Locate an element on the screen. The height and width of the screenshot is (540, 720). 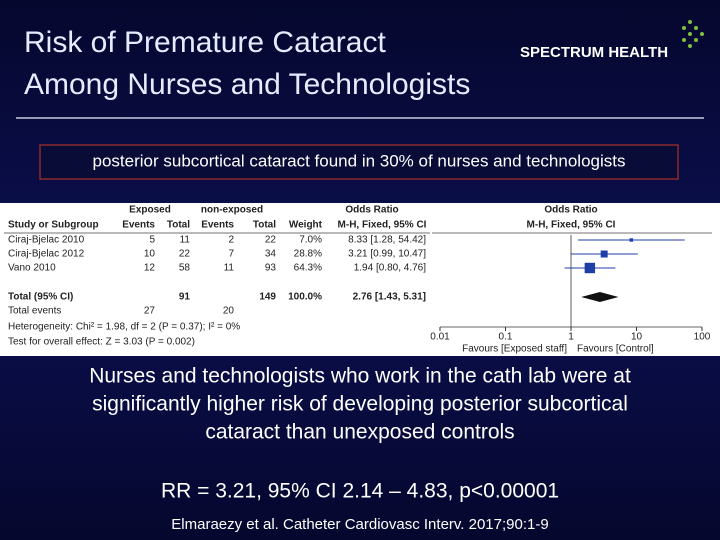
table-cell: 5 is located at coordinates (152, 240).